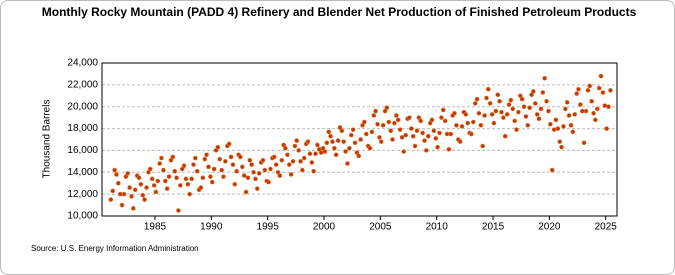 The height and width of the screenshot is (275, 675). I want to click on y-tick-label: 18,000, so click(82, 128).